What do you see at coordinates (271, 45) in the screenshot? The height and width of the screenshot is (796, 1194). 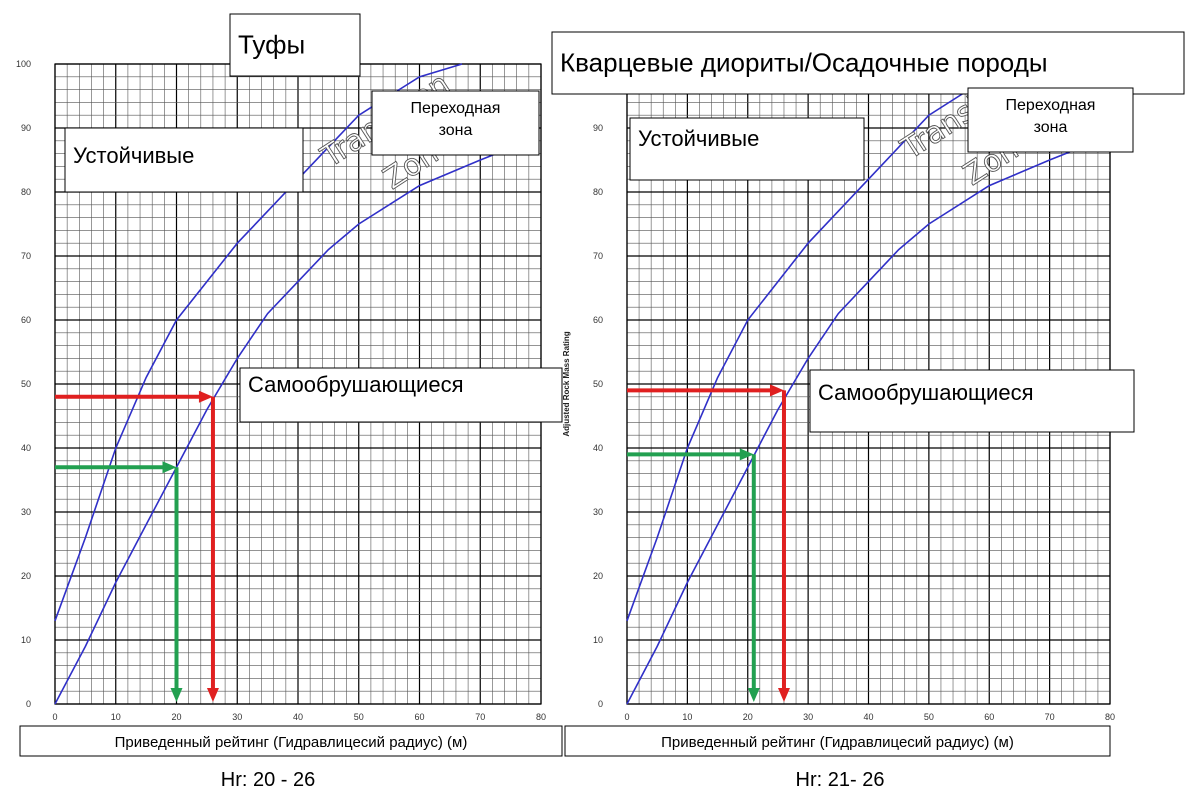 I see `chart-title-text: Туфы` at bounding box center [271, 45].